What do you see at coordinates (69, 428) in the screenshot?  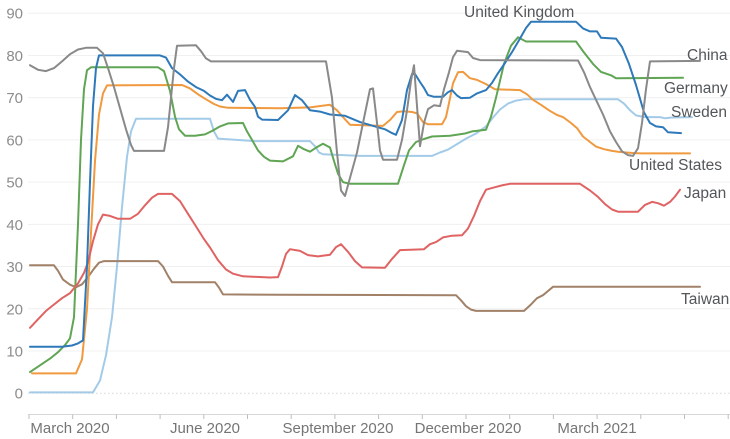 I see `x-axis-label: March 2020` at bounding box center [69, 428].